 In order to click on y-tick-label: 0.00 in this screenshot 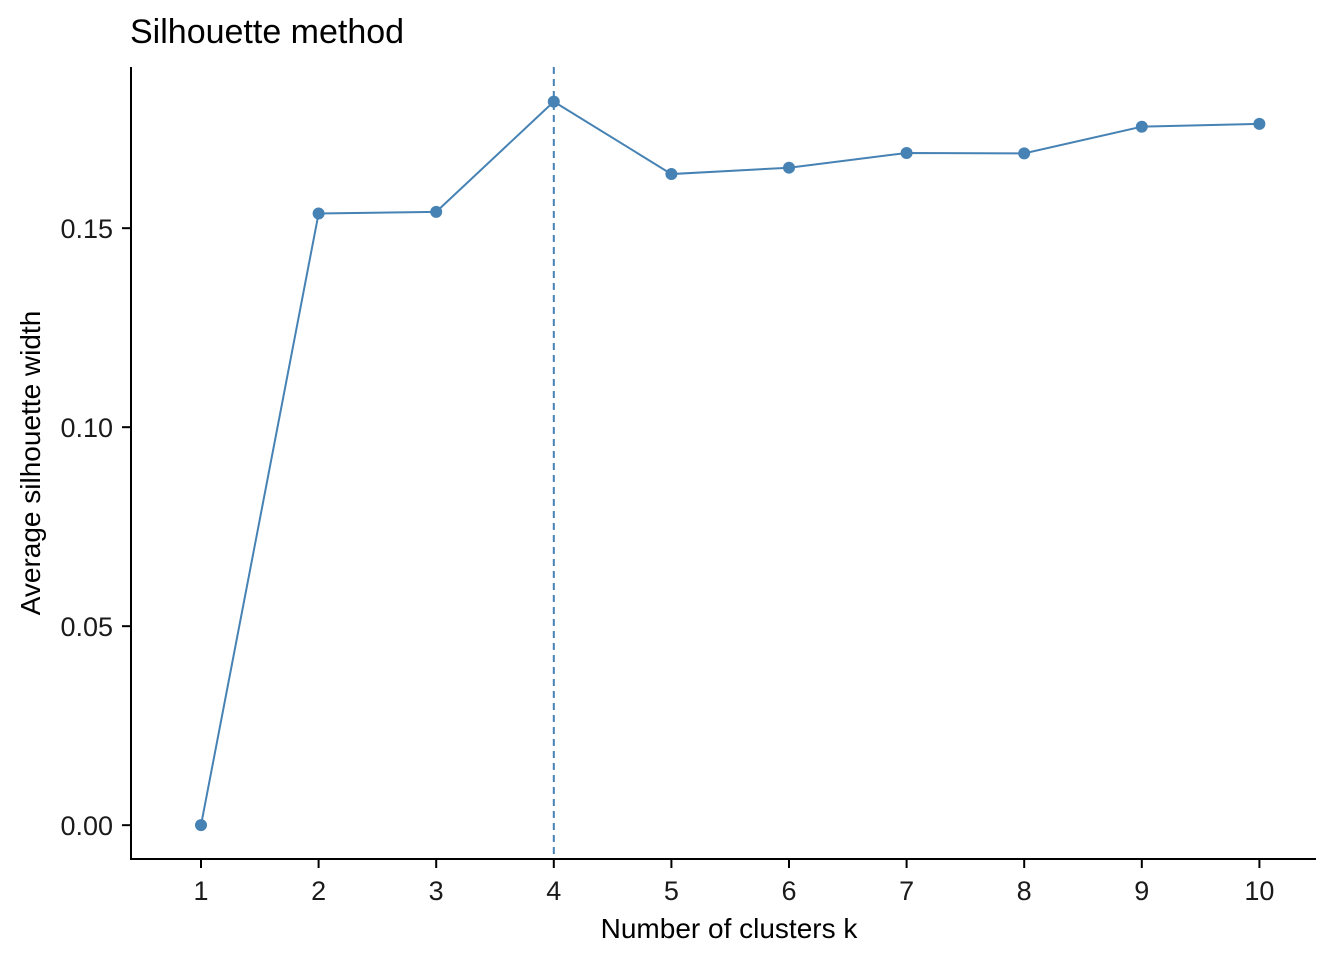, I will do `click(86, 826)`.